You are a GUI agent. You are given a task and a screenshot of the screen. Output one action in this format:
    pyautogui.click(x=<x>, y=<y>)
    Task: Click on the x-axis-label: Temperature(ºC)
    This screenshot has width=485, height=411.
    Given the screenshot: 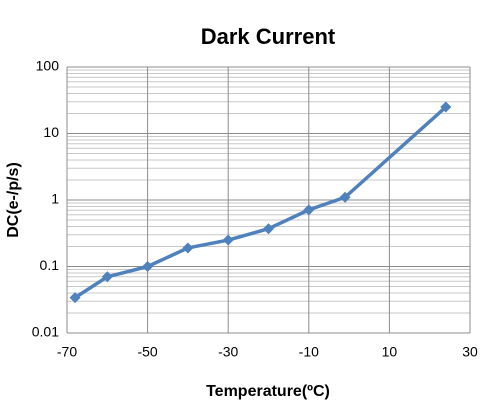 What is the action you would take?
    pyautogui.click(x=268, y=391)
    